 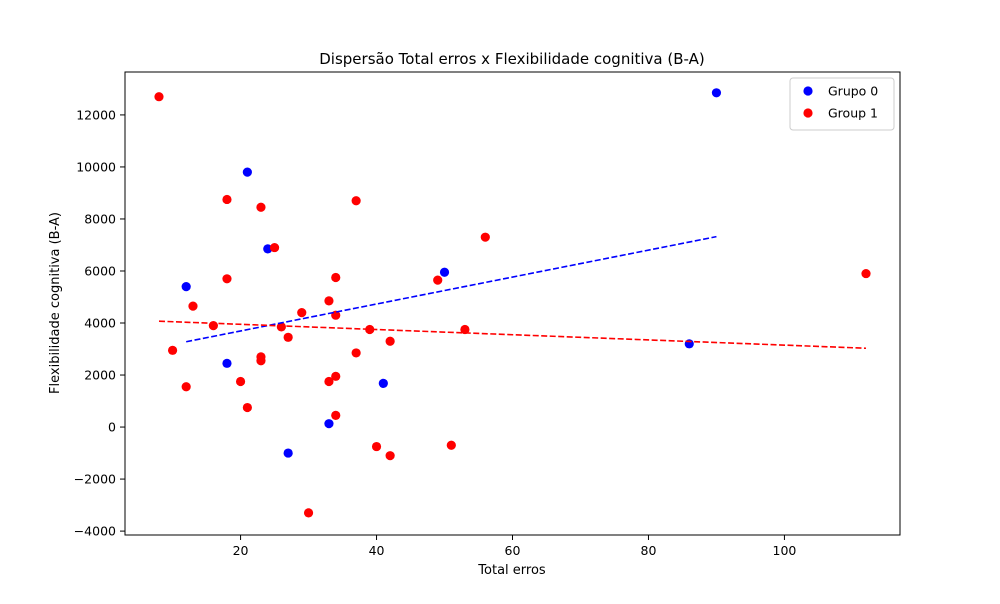 What do you see at coordinates (100, 375) in the screenshot?
I see `y-tick-label: 2000` at bounding box center [100, 375].